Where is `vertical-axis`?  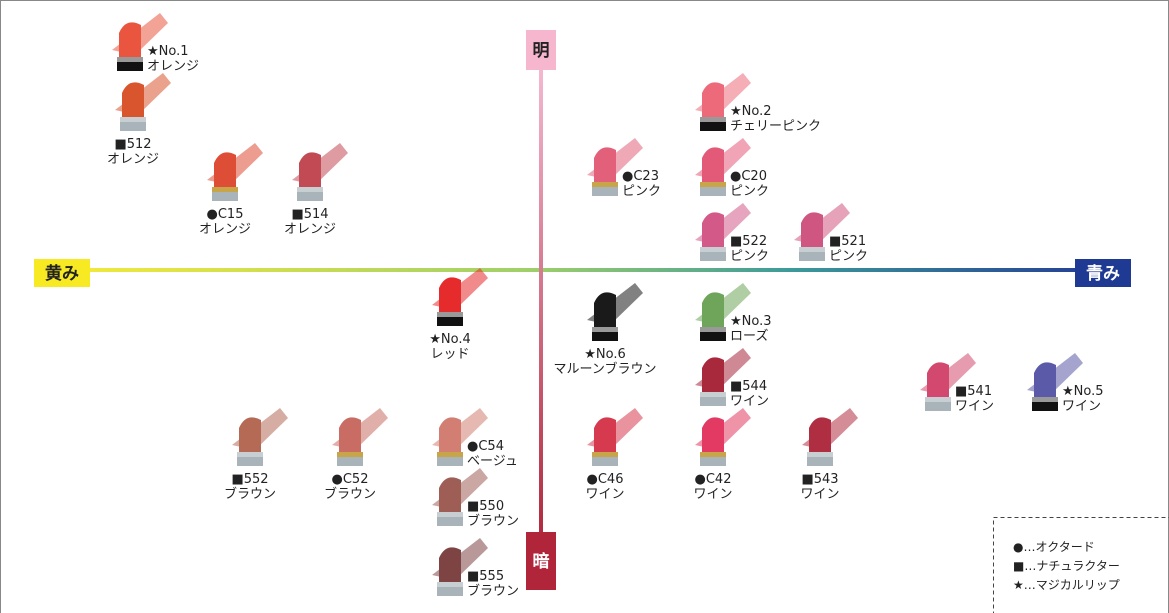
vertical-axis is located at coordinates (541, 310).